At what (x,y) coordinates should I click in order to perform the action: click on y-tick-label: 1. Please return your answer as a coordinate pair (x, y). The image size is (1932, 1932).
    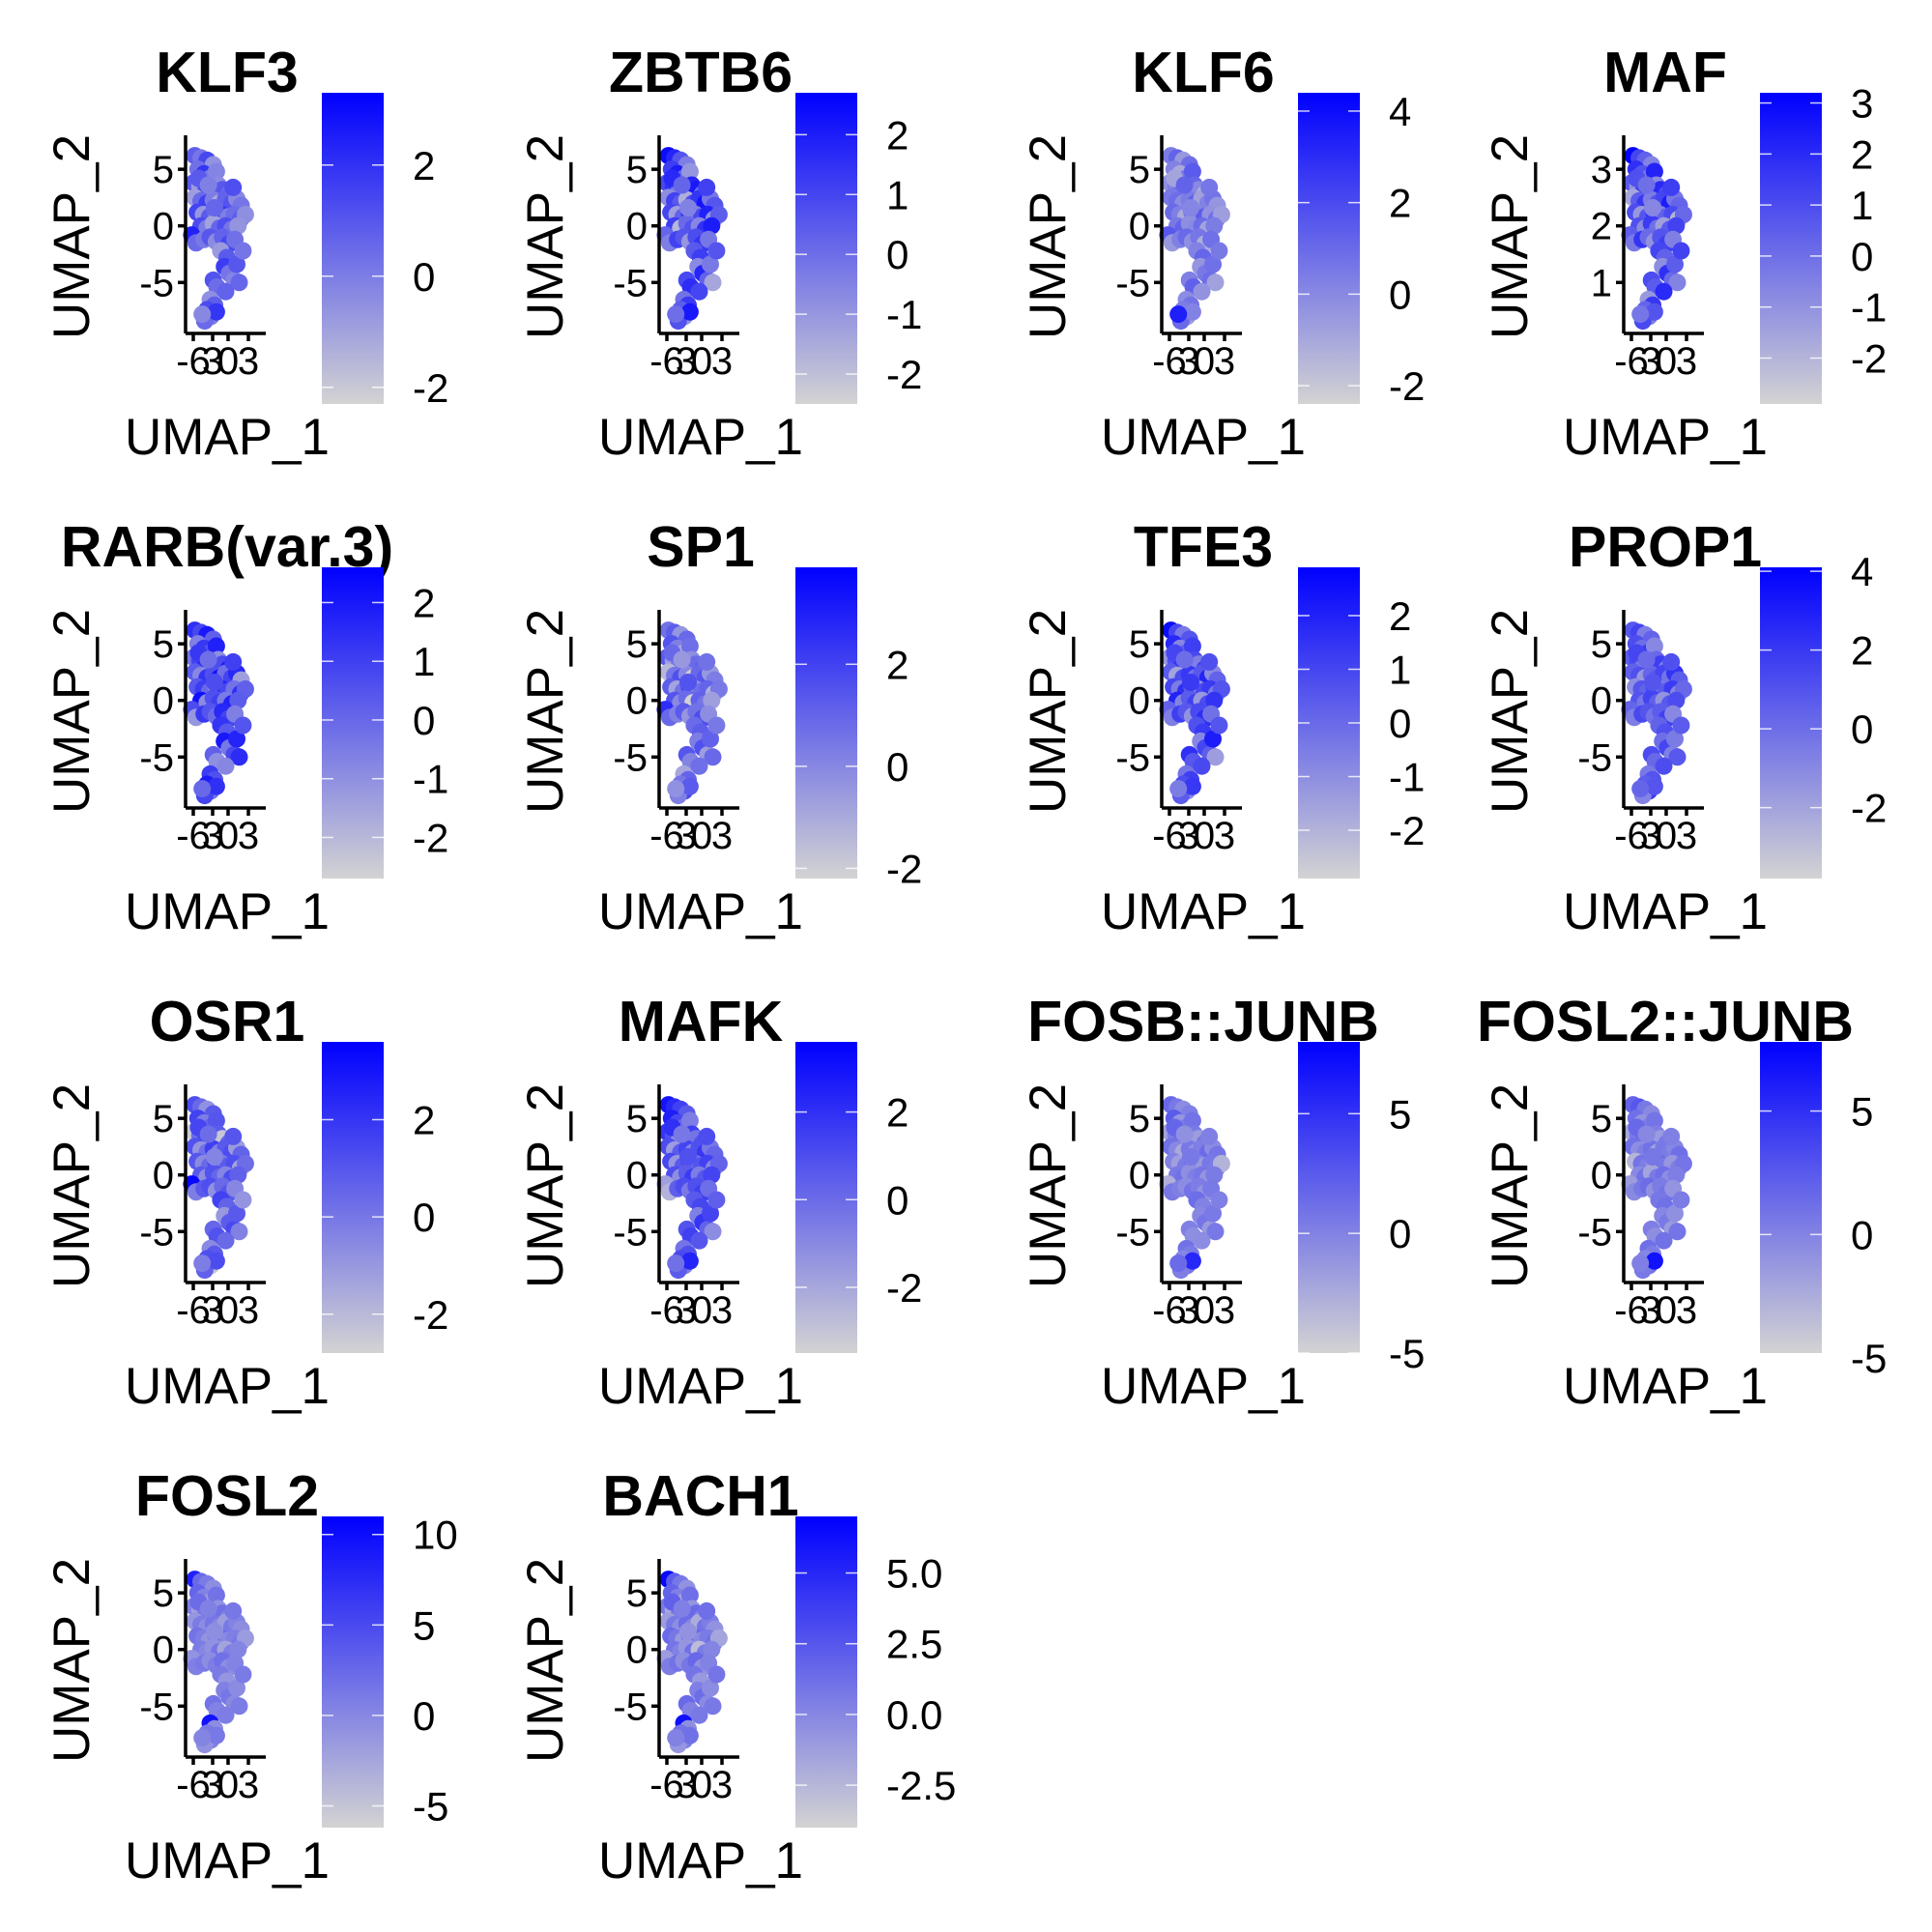
    Looking at the image, I should click on (1601, 283).